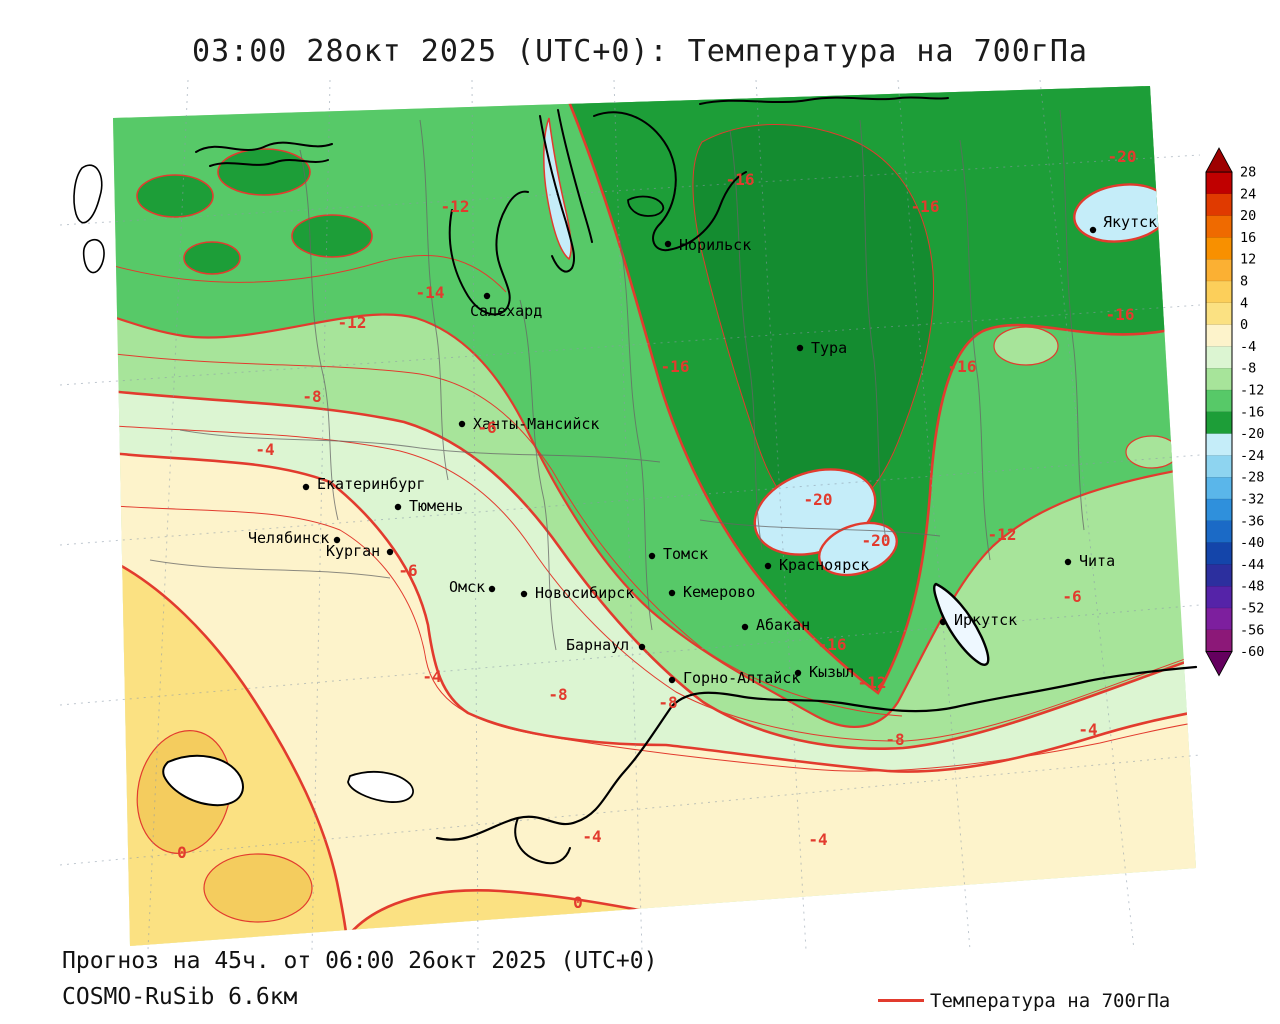 The image size is (1280, 1024). What do you see at coordinates (486, 427) in the screenshot?
I see `contour-label: -6` at bounding box center [486, 427].